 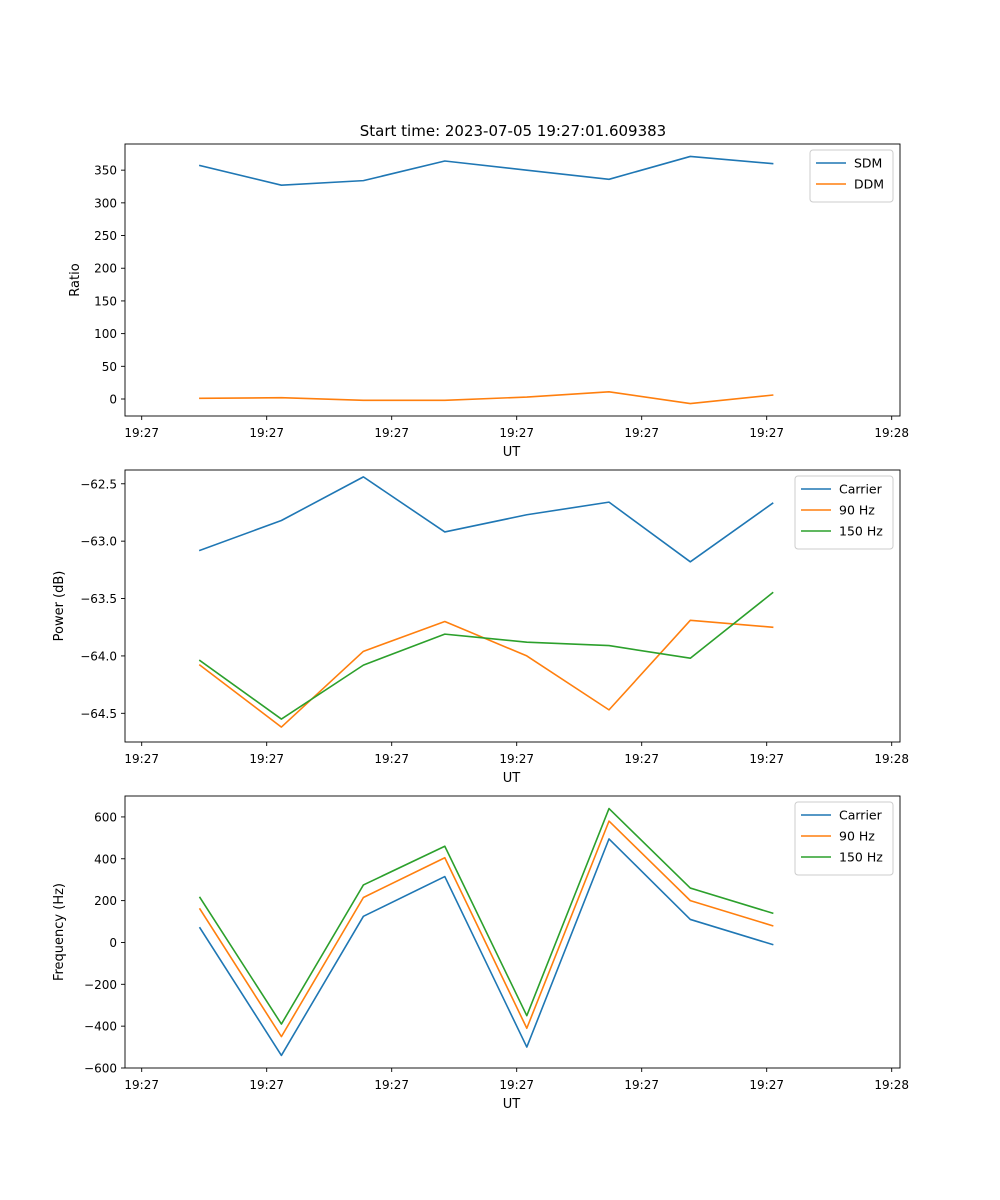 What do you see at coordinates (75, 279) in the screenshot?
I see `y-axis-label: Ratio` at bounding box center [75, 279].